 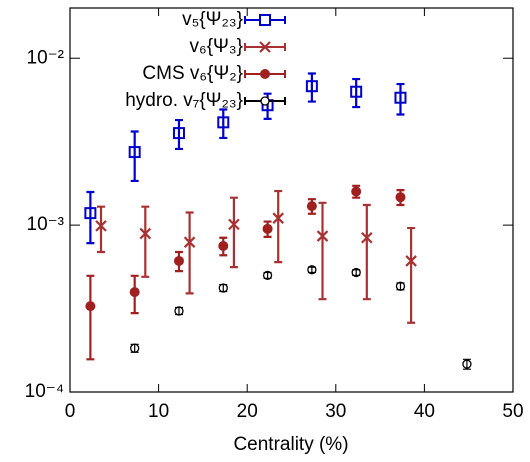 What do you see at coordinates (512, 411) in the screenshot?
I see `x-tick-label: 50` at bounding box center [512, 411].